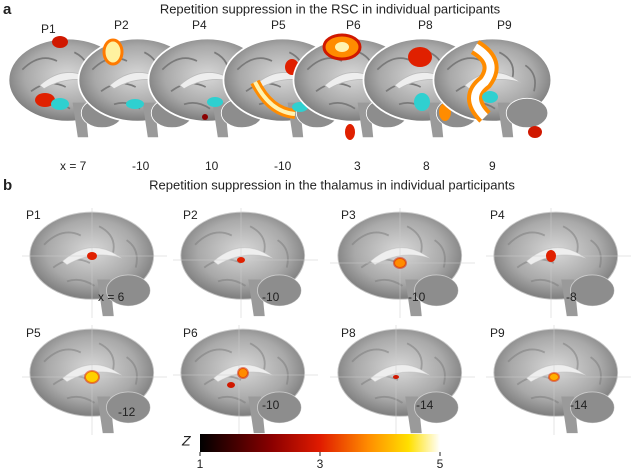 Image resolution: width=640 pixels, height=472 pixels. Describe the element at coordinates (440, 464) in the screenshot. I see `colorbar-tick-label: 5` at that location.